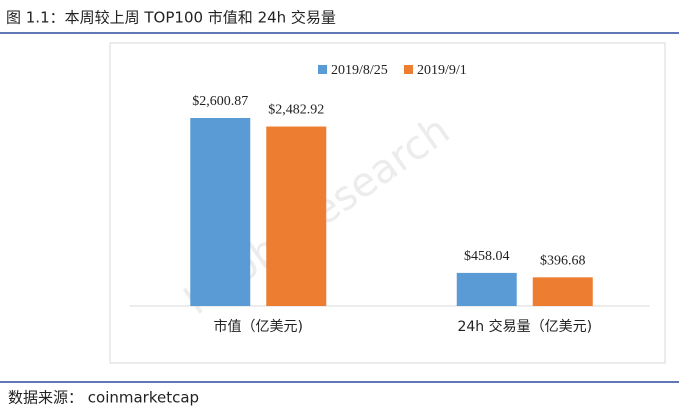 The height and width of the screenshot is (415, 679). What do you see at coordinates (442, 70) in the screenshot?
I see `legend-label: 2019/9/1` at bounding box center [442, 70].